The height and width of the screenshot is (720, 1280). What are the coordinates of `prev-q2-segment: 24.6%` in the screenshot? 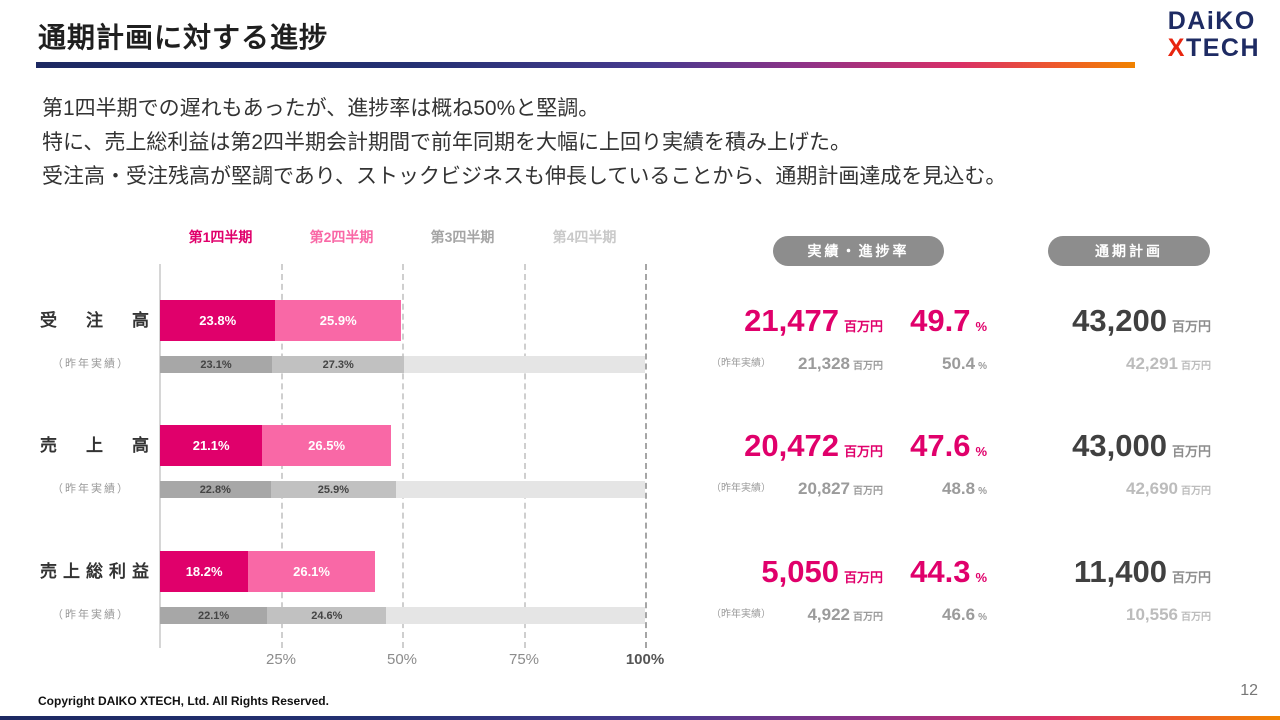 It's located at (327, 615).